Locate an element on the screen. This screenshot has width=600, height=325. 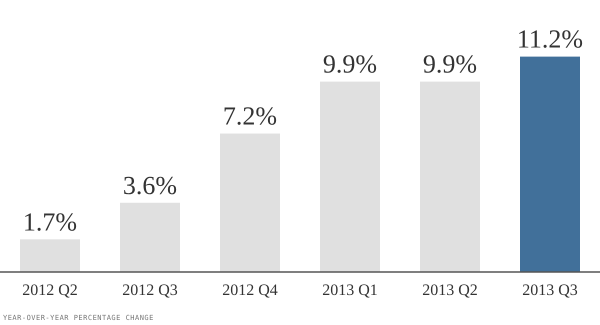
x-tick-label: 2012 Q4 is located at coordinates (250, 290).